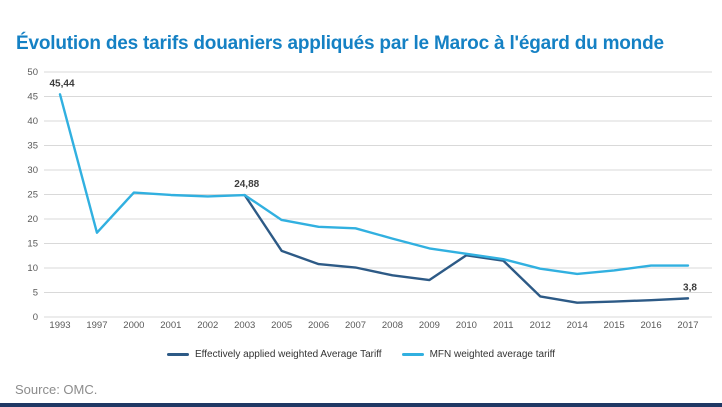  I want to click on x-tick-label: 2002, so click(207, 325).